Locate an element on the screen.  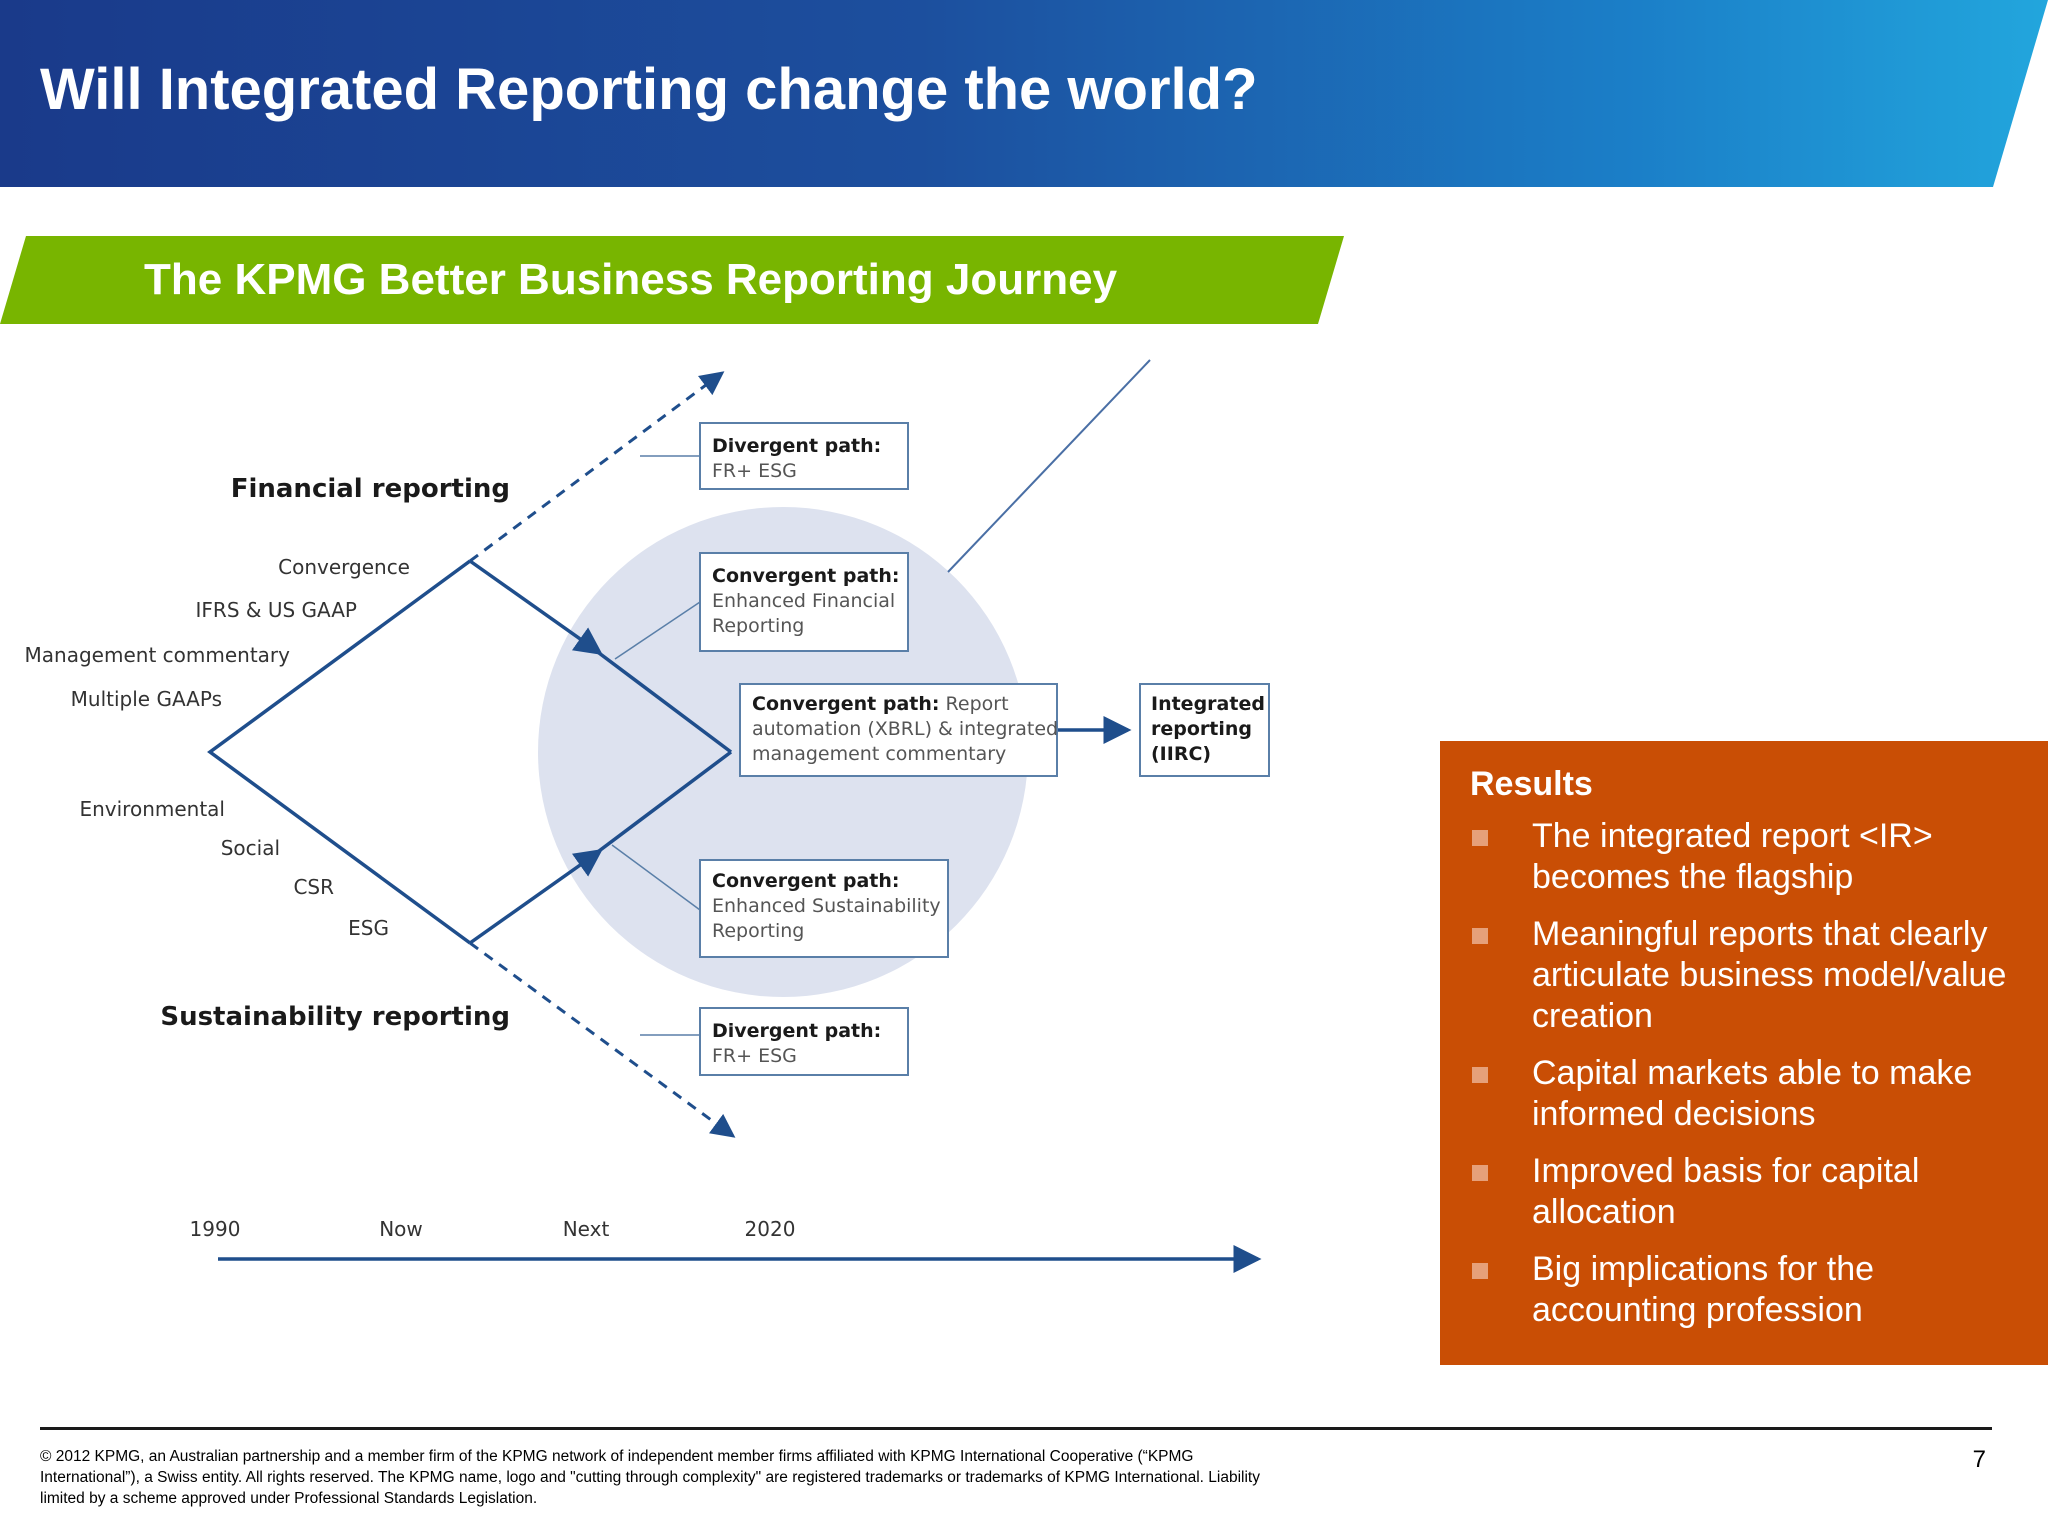
page-number: 7 is located at coordinates (1979, 1459).